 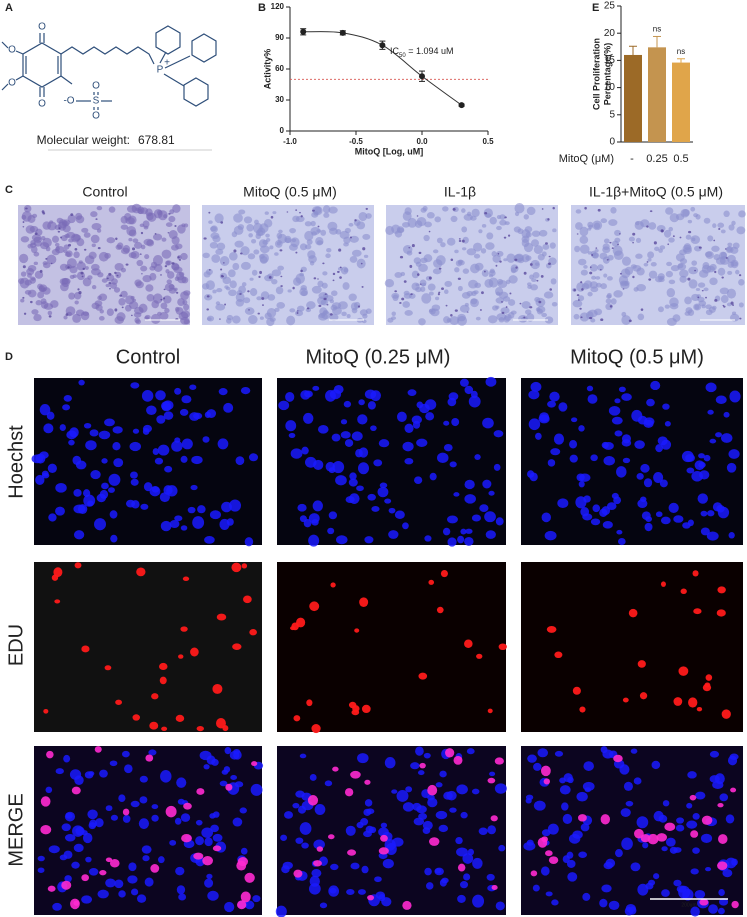 I want to click on data-point, so click(x=303, y=31).